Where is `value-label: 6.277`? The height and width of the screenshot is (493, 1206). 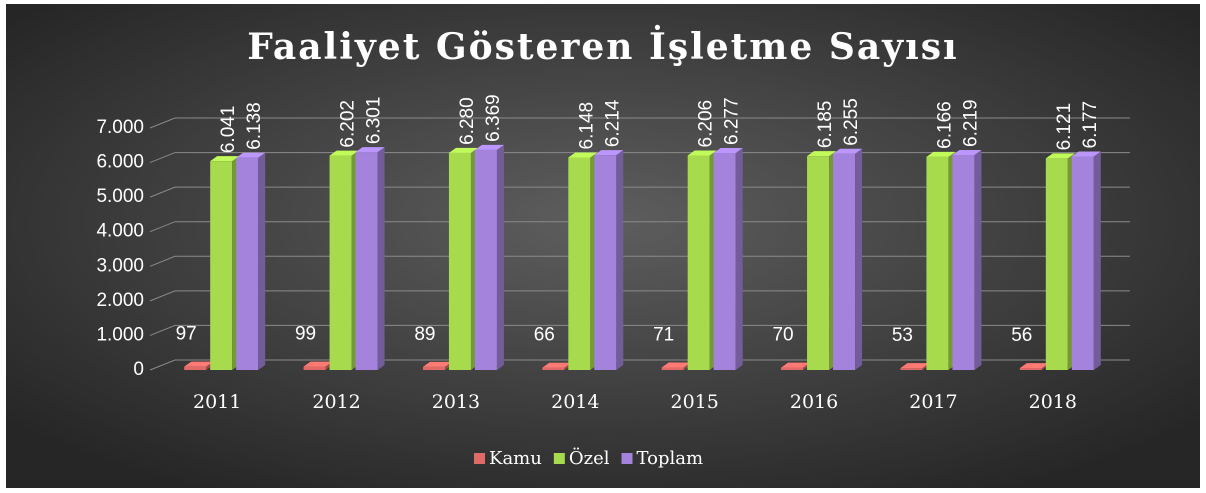 value-label: 6.277 is located at coordinates (732, 121).